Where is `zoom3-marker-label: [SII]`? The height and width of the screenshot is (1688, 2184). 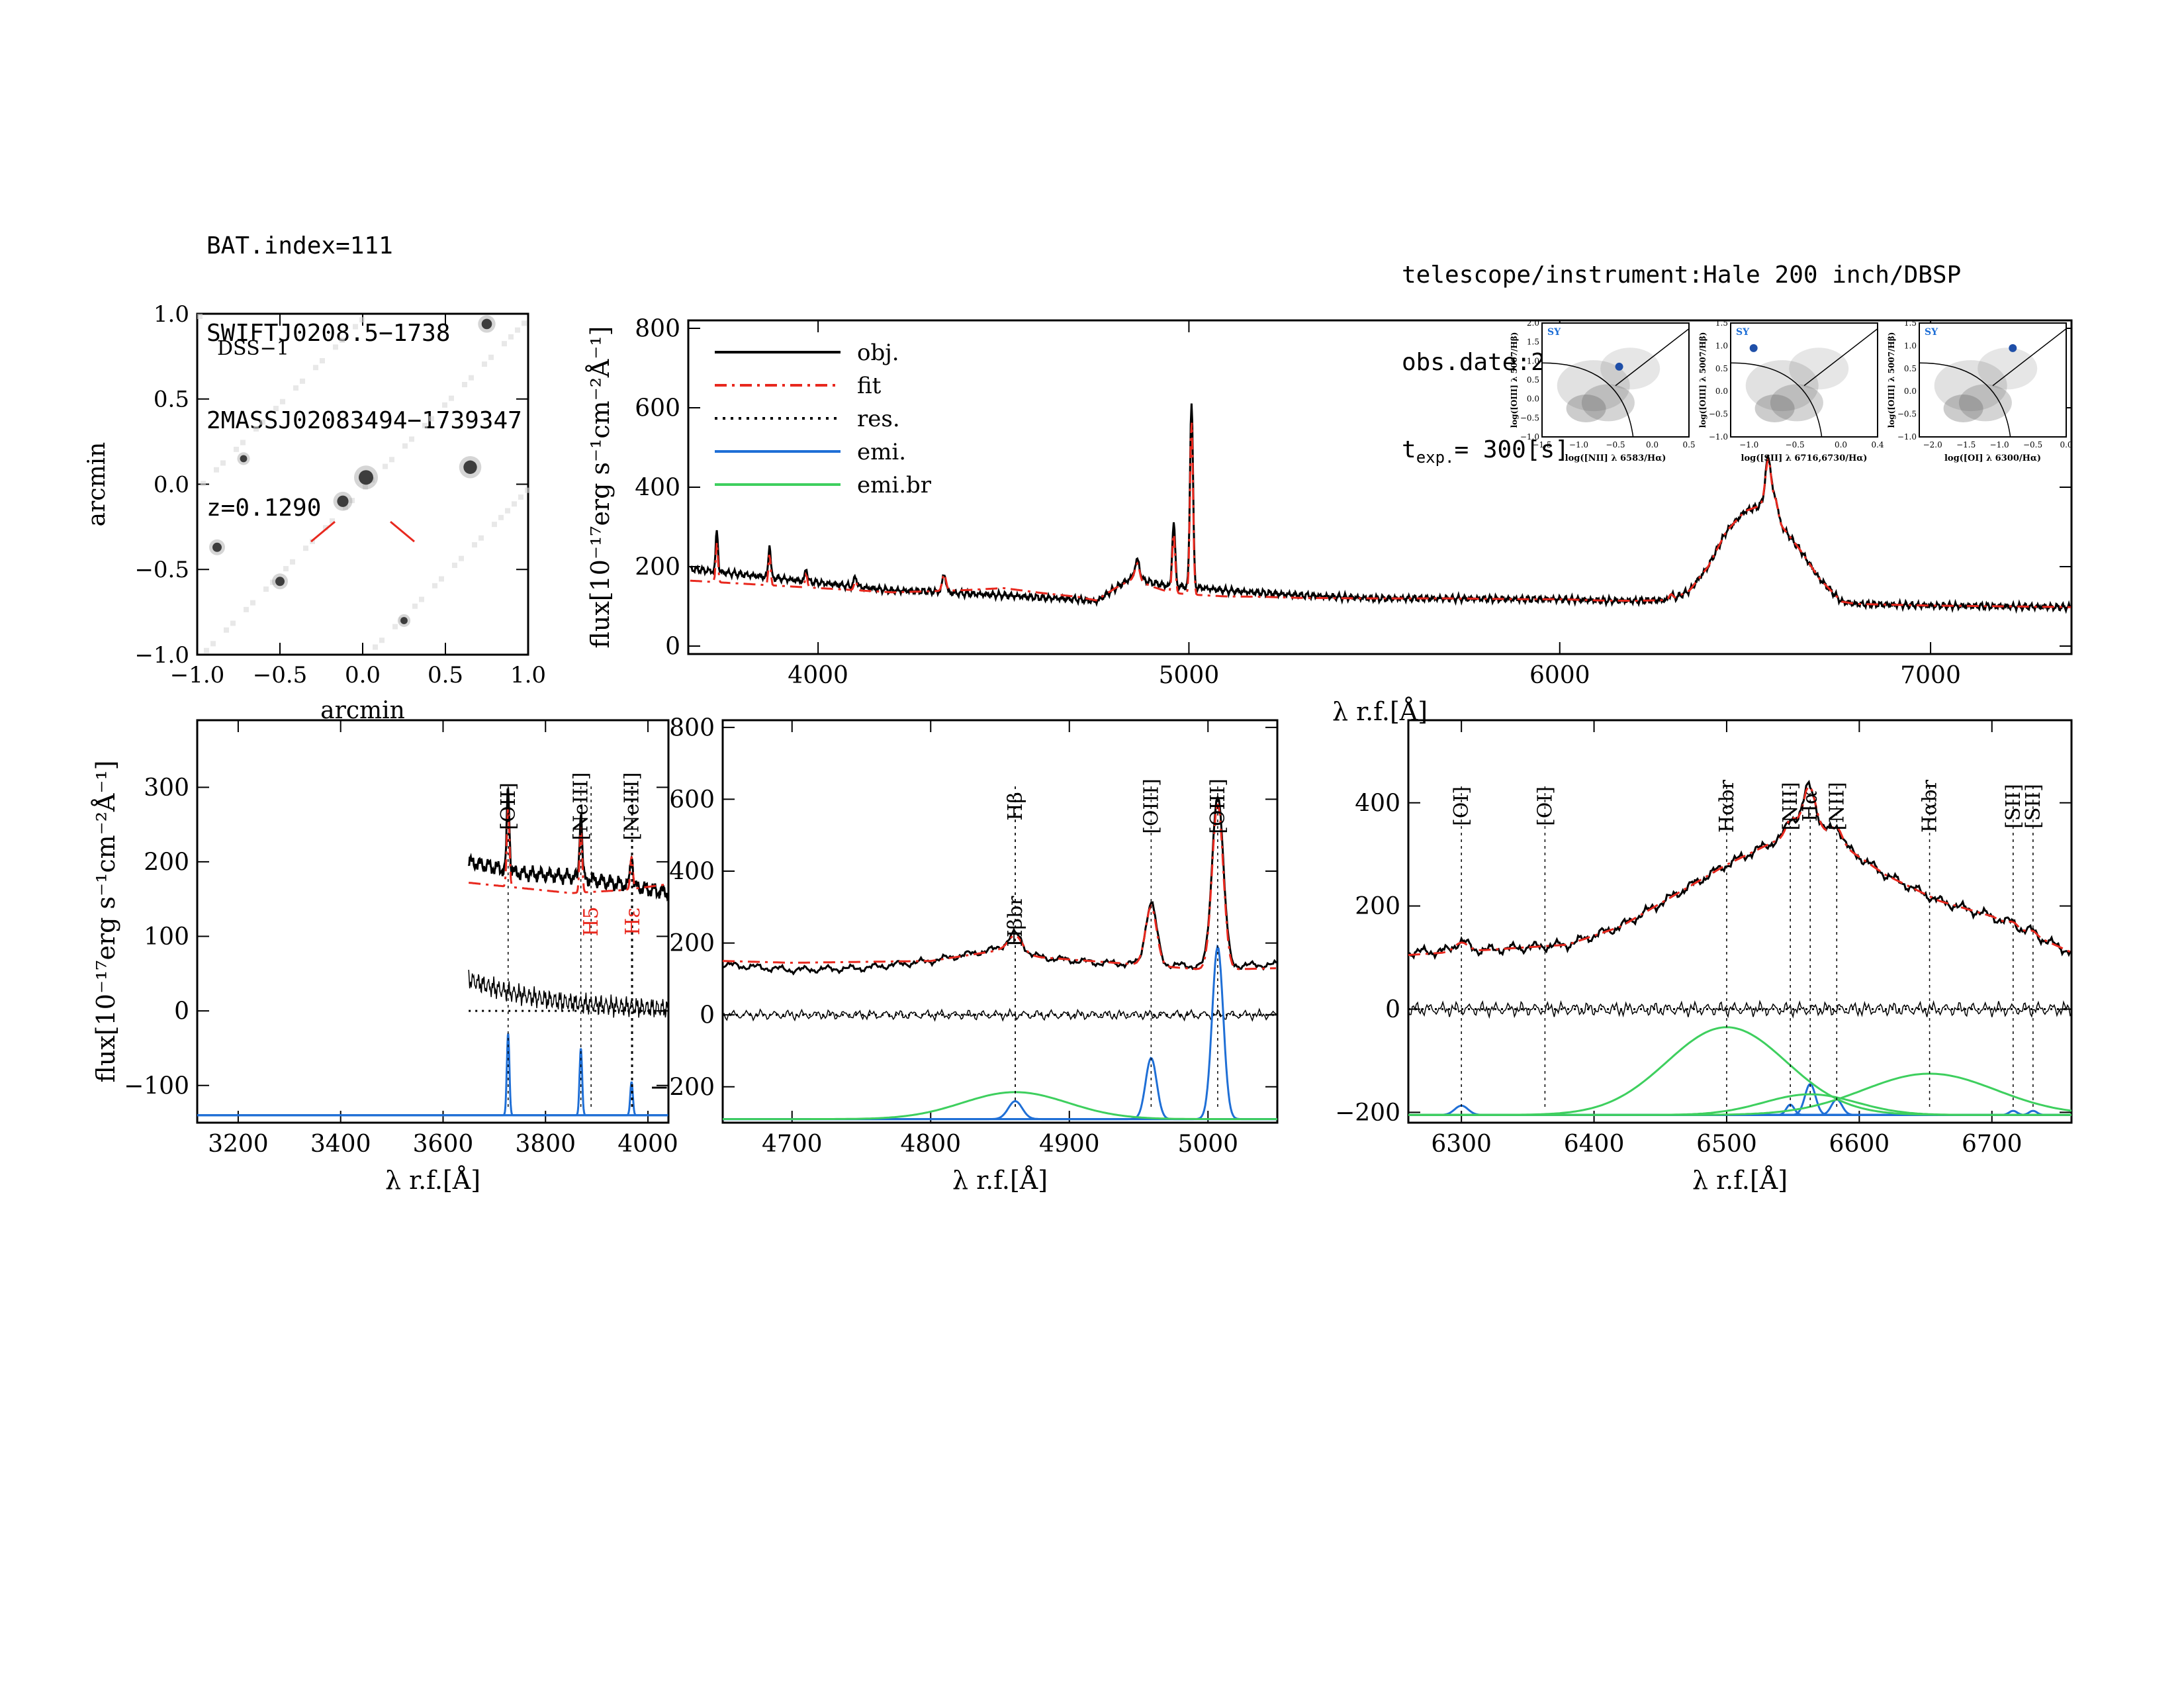 zoom3-marker-label: [SII] is located at coordinates (2014, 806).